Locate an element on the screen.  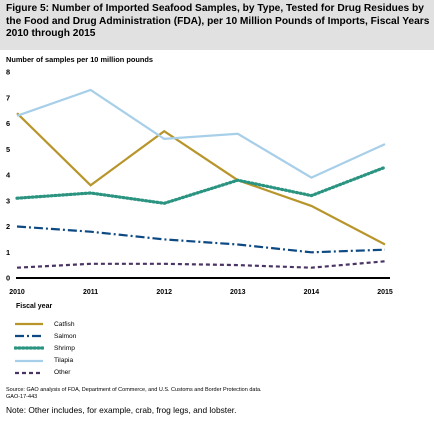
x-tick-label: 2015 is located at coordinates (385, 292).